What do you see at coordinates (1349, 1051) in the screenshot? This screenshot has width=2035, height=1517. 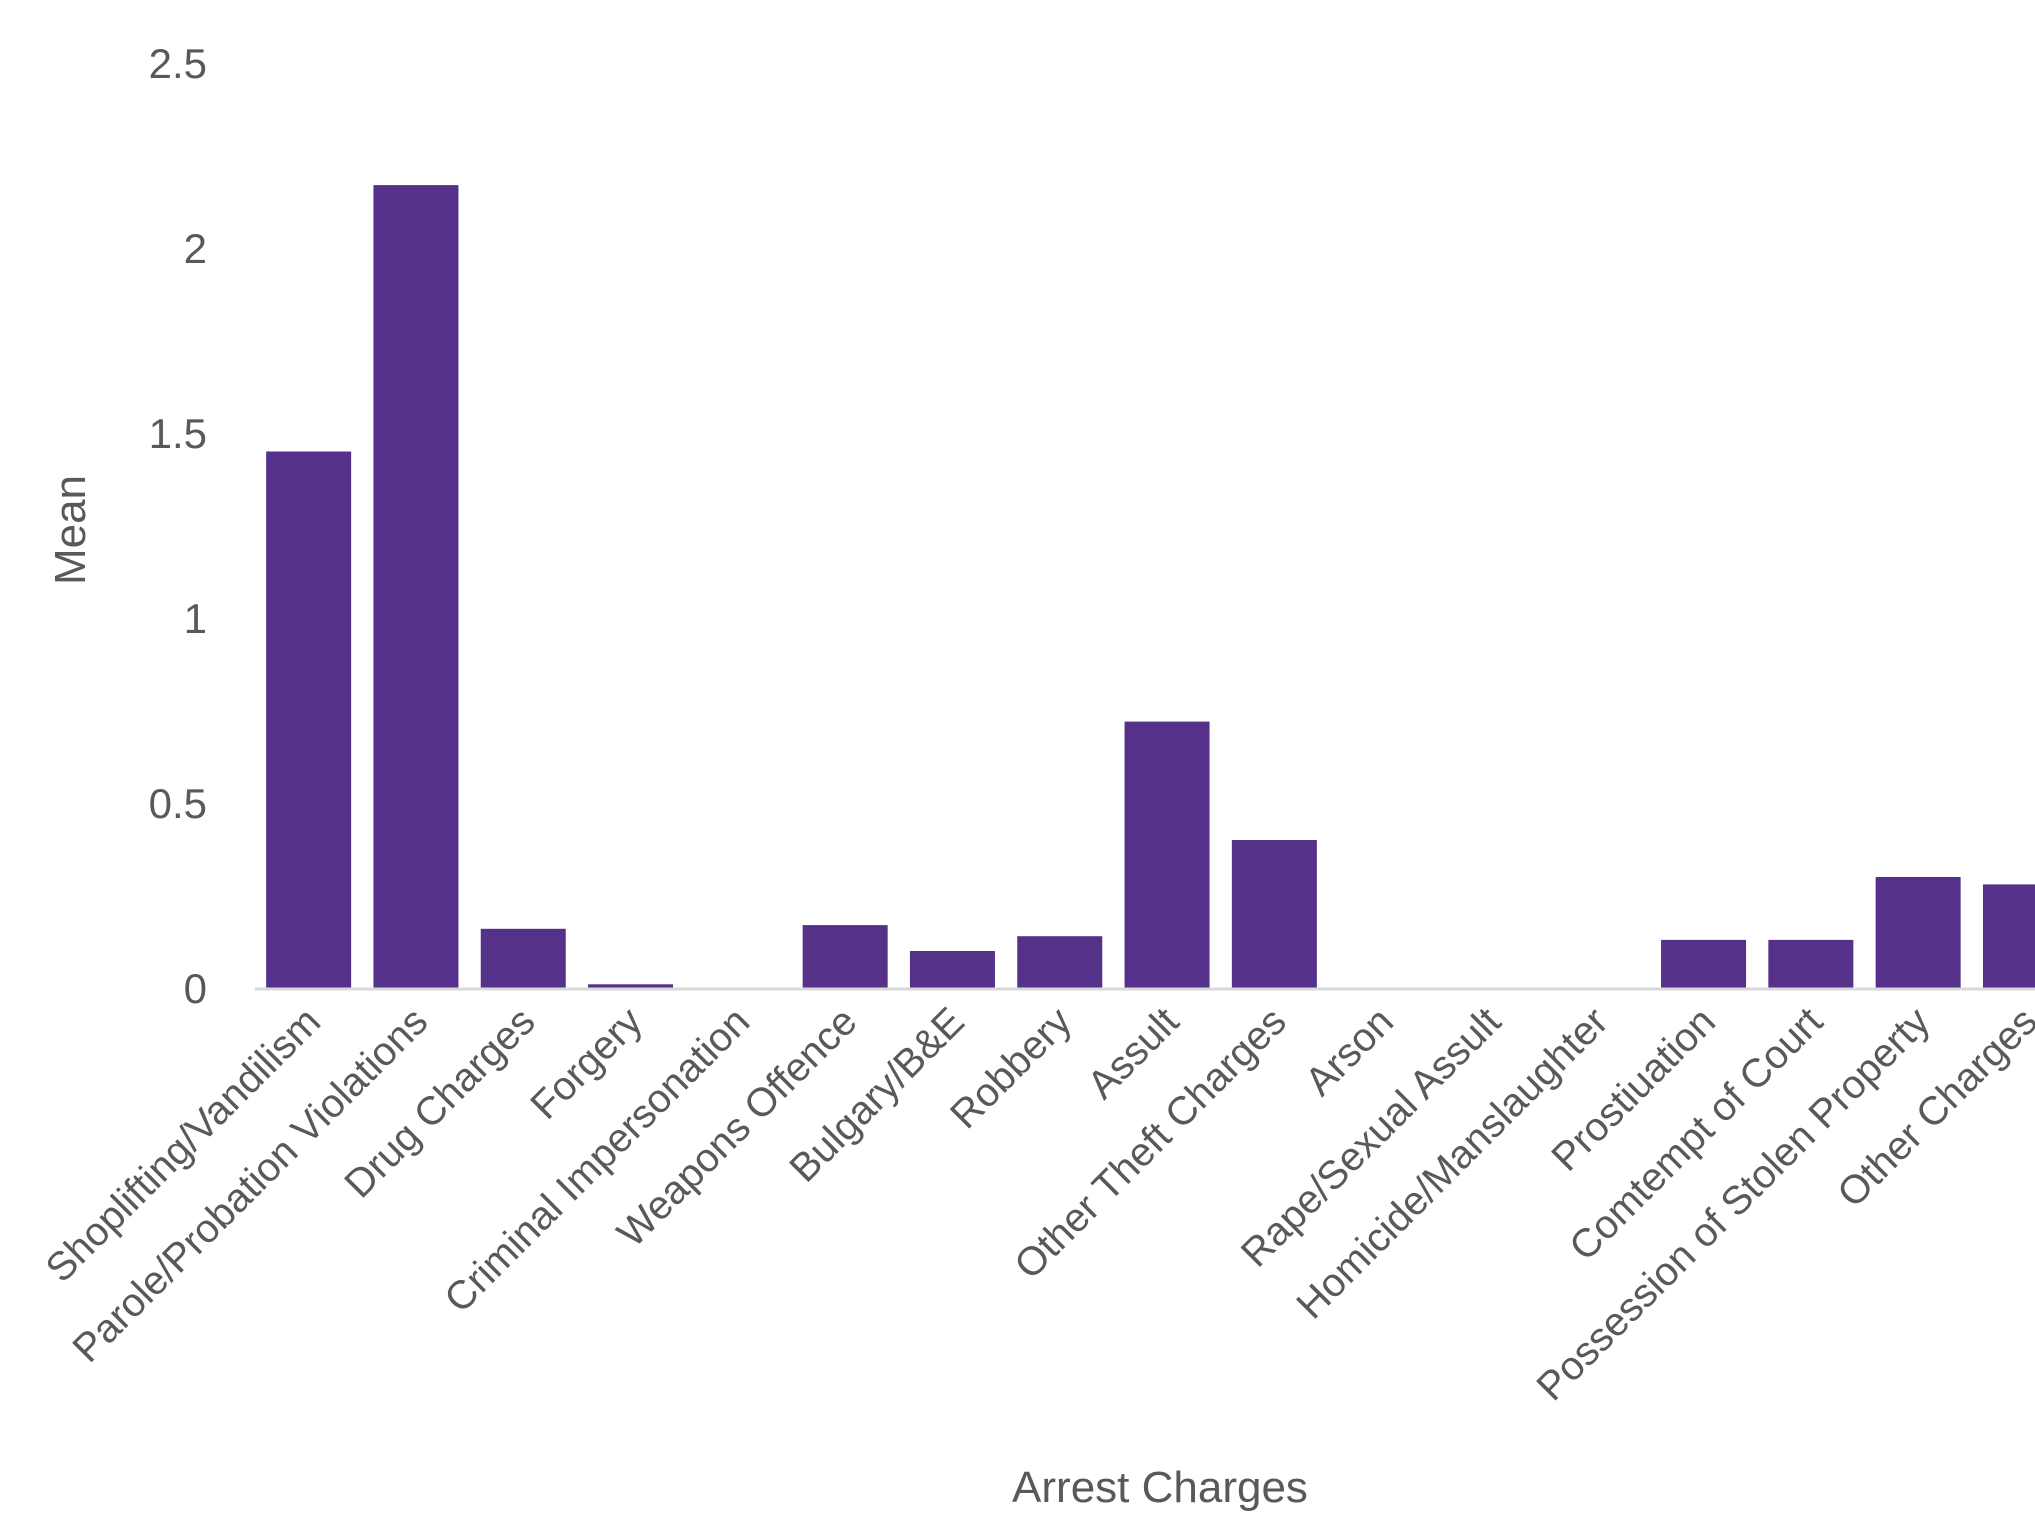 I see `x-category-label: Arson` at bounding box center [1349, 1051].